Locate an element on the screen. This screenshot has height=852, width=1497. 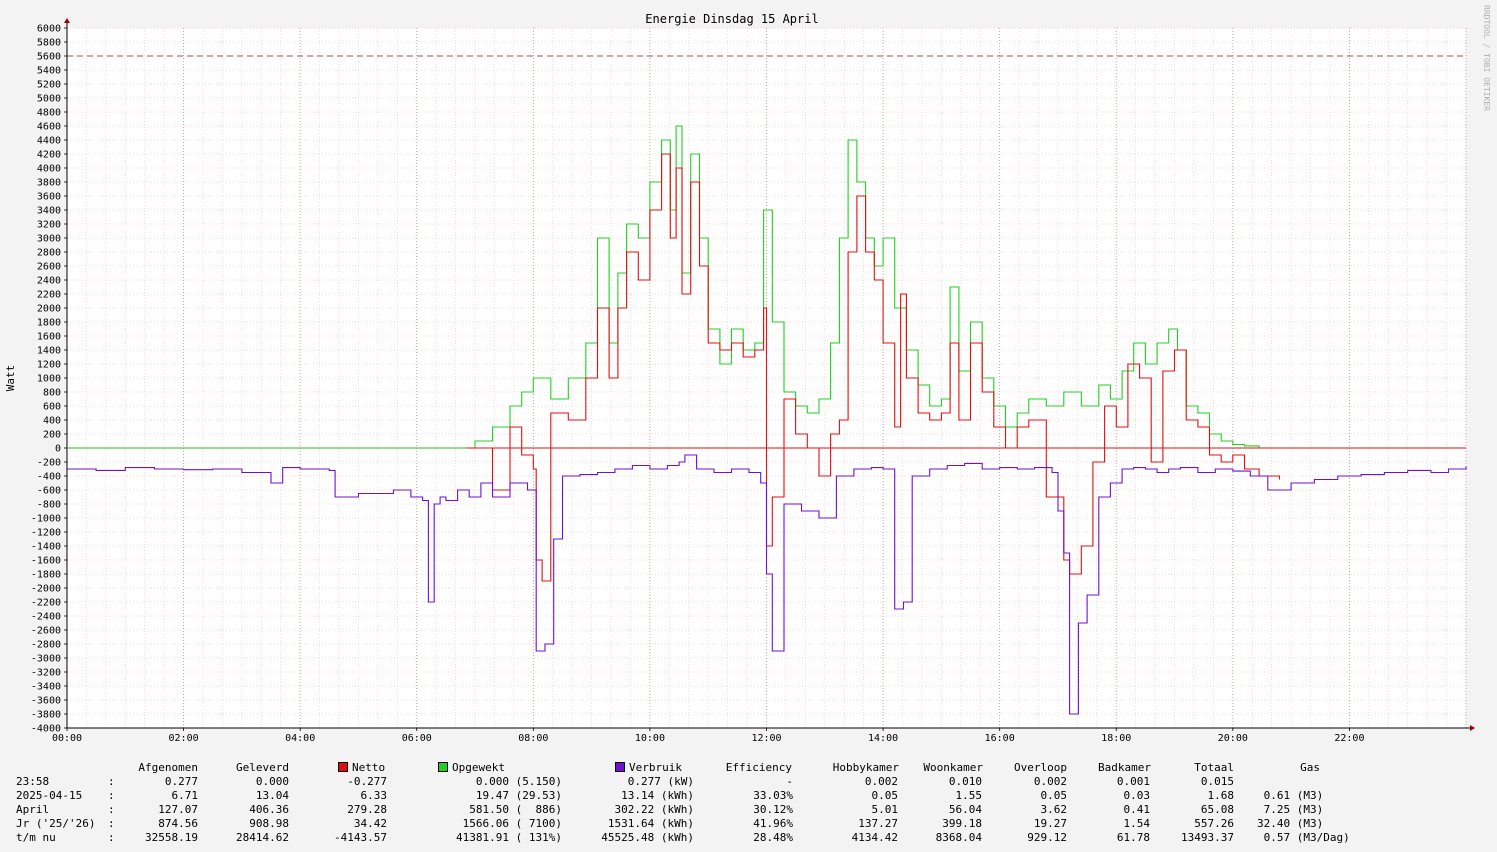
cell-overloop: 929.12 is located at coordinates (1047, 837).